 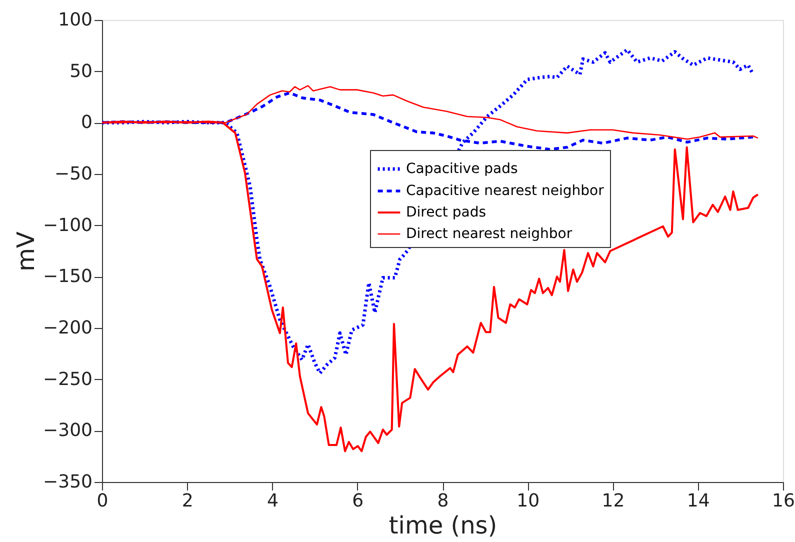 What do you see at coordinates (272, 501) in the screenshot?
I see `x-tick-label: 4` at bounding box center [272, 501].